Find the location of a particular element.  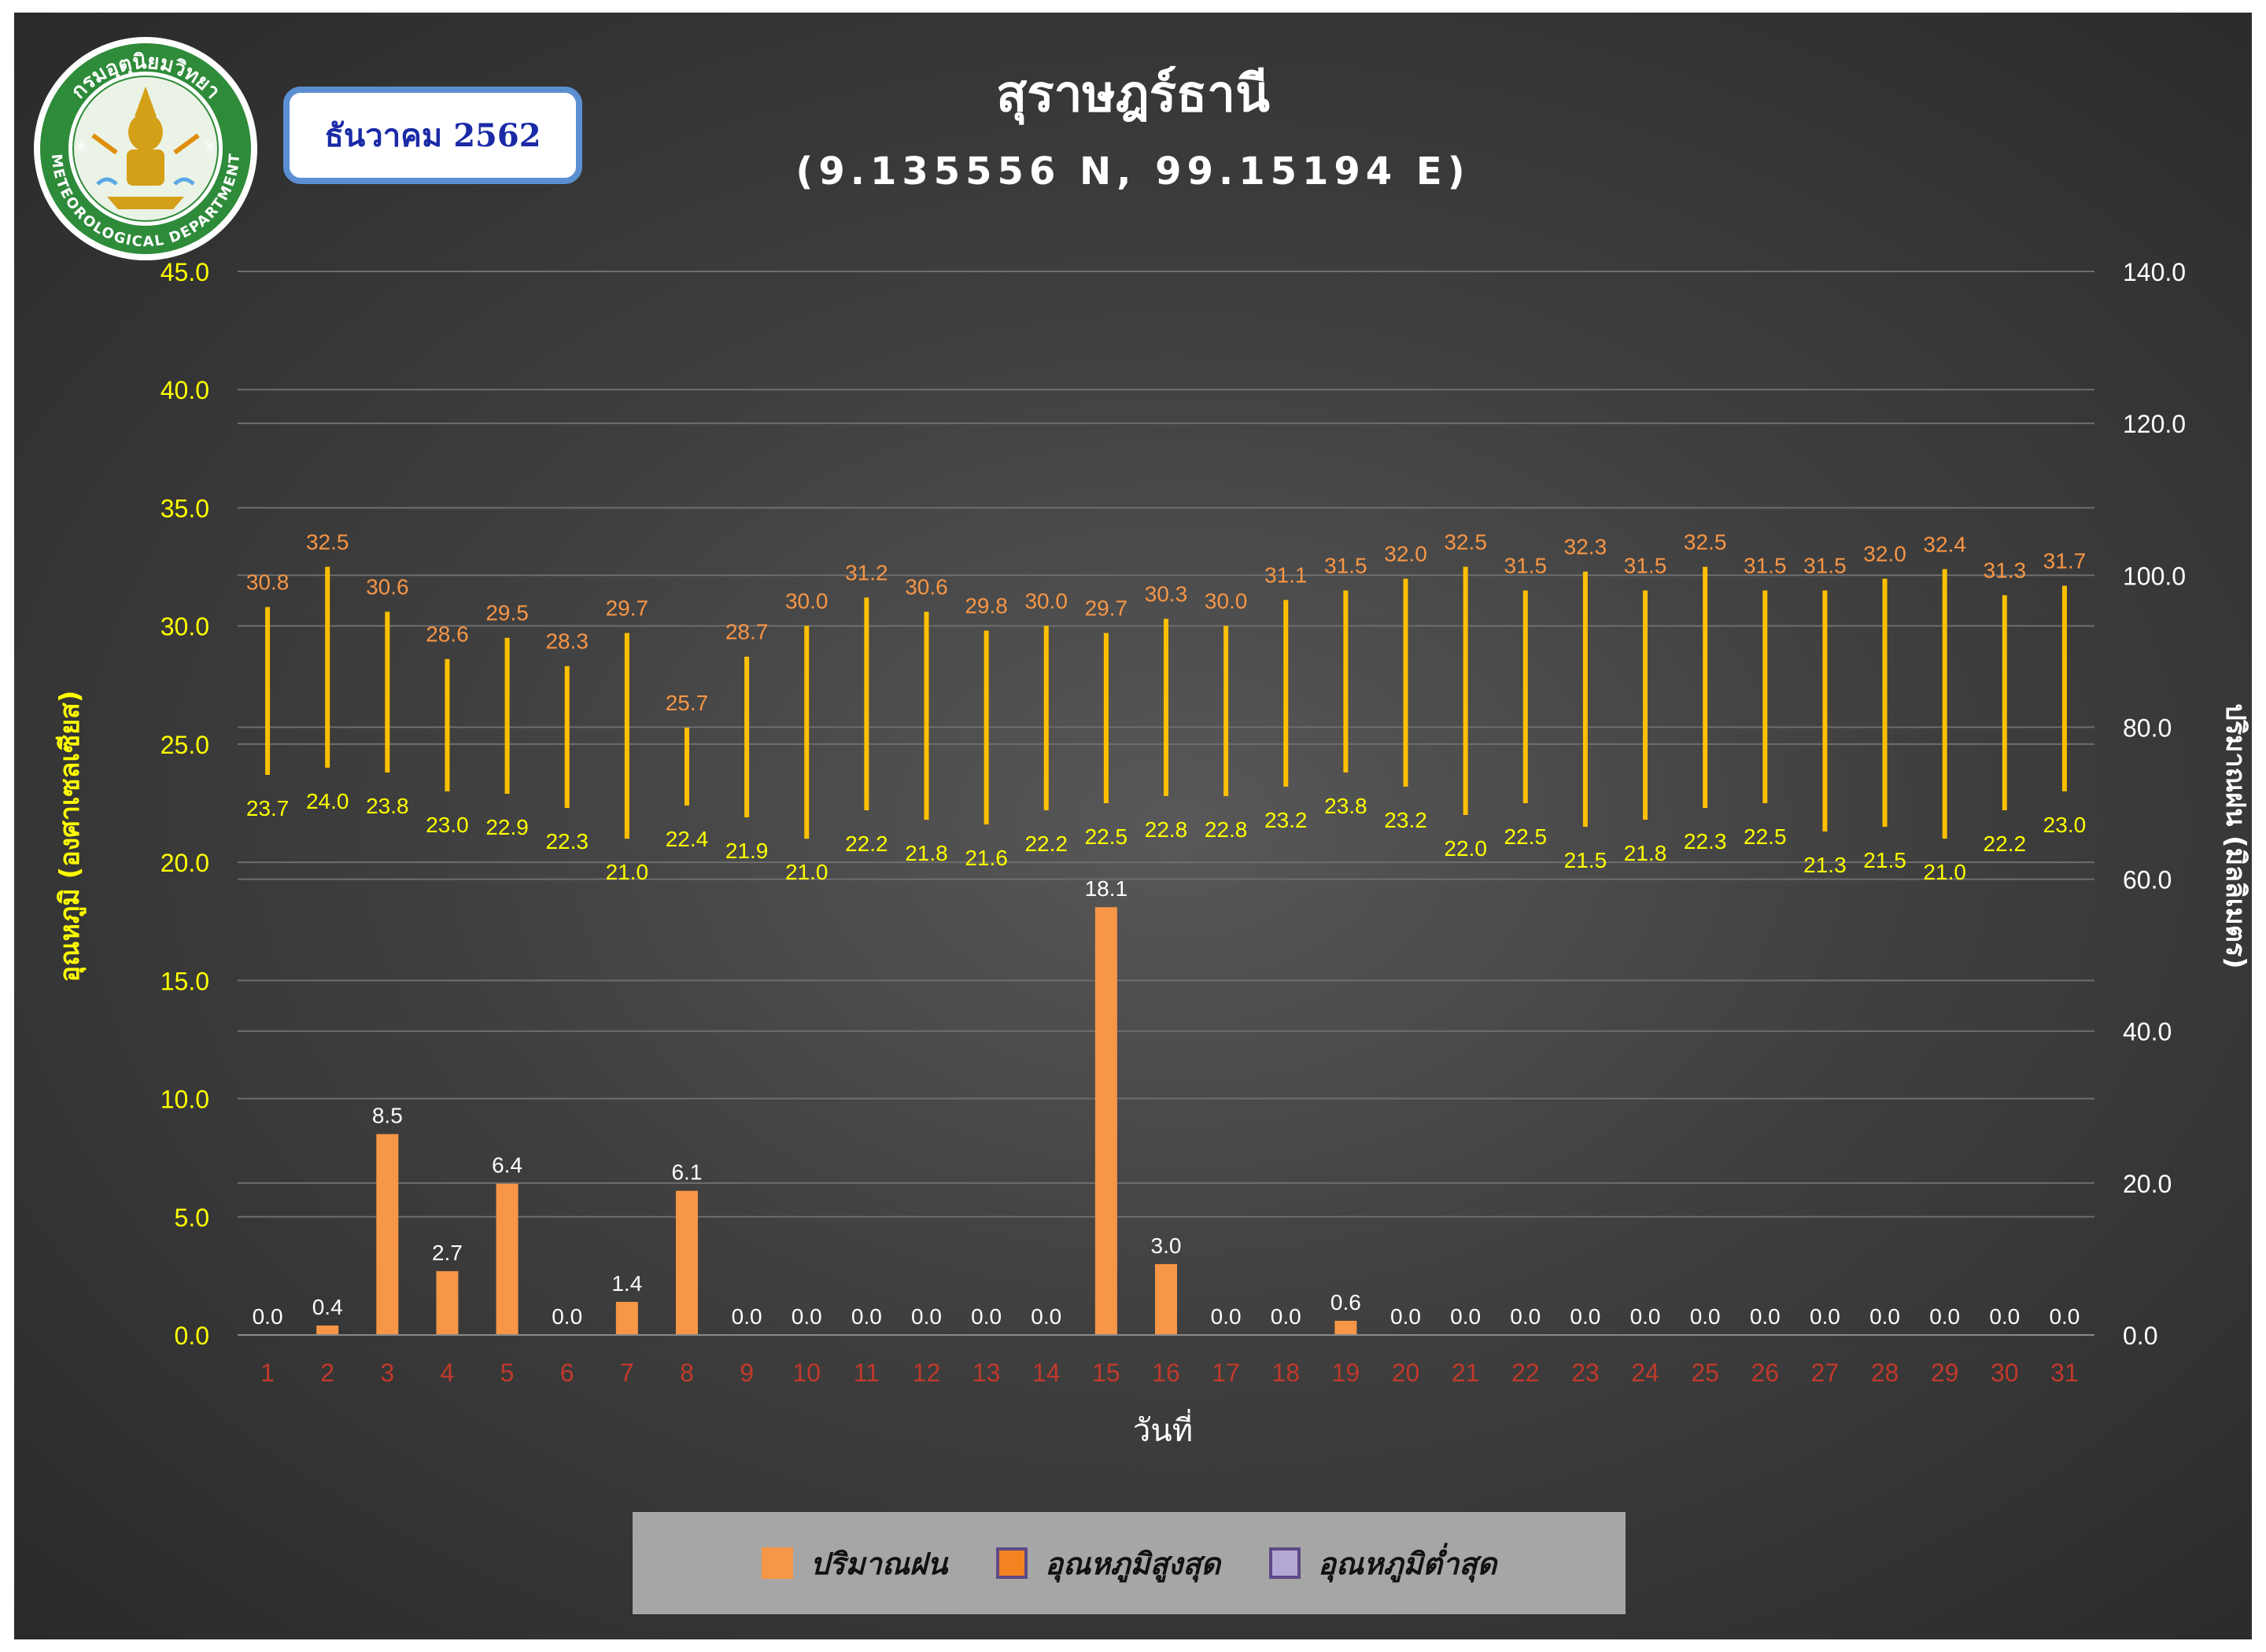

max-temp-data-label: 32.0 is located at coordinates (1884, 554).